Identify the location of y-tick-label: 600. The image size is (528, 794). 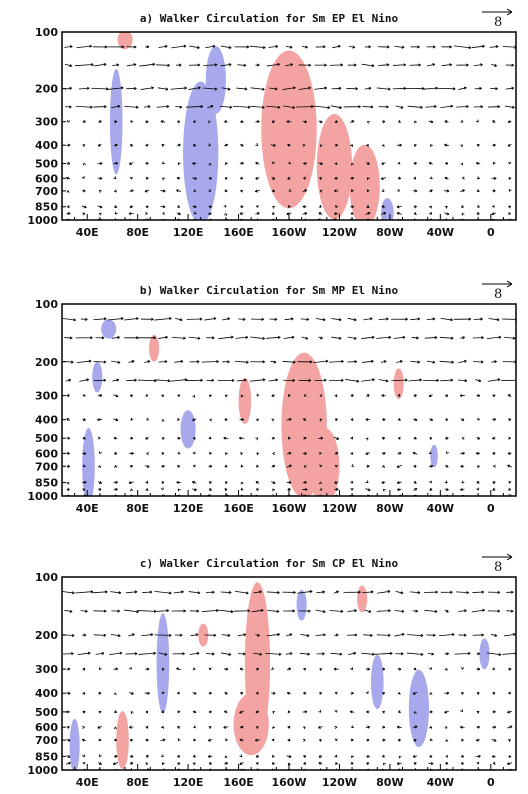
(46, 453).